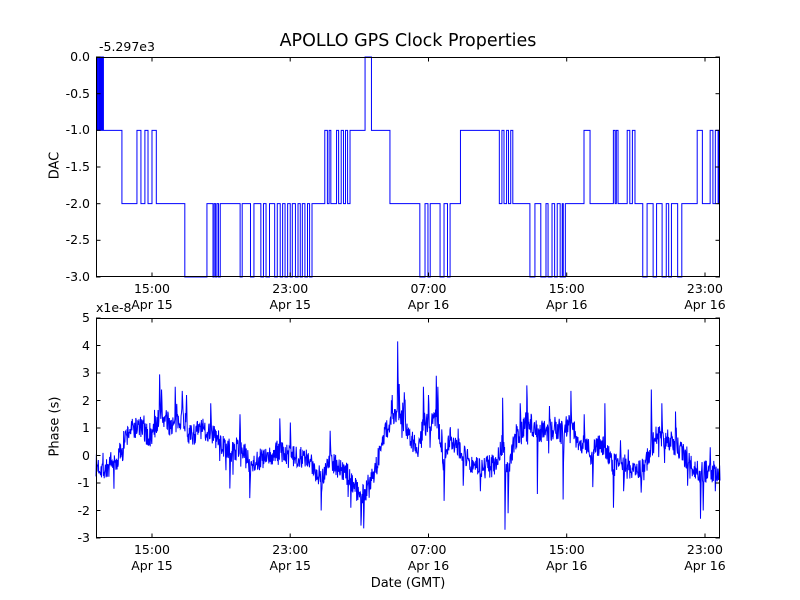 The height and width of the screenshot is (600, 800). Describe the element at coordinates (86, 317) in the screenshot. I see `phase-ytick-label: 5` at that location.